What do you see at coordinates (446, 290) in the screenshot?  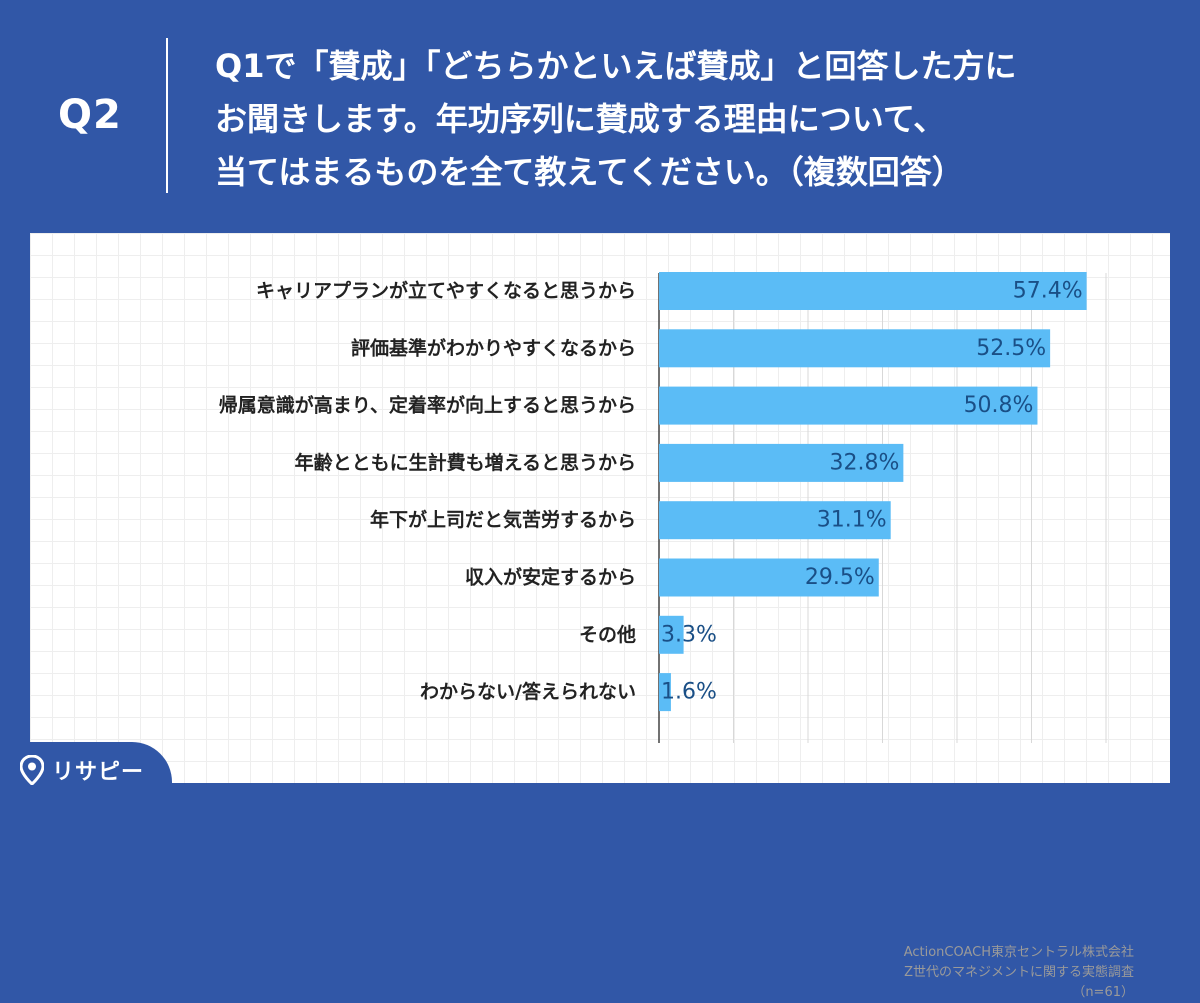 I see `category-label-0: キャリアプランが立てやすくなると思うから` at bounding box center [446, 290].